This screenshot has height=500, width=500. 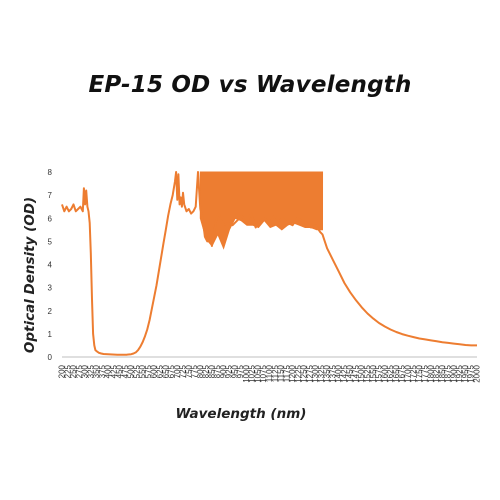 I want to click on x-tick-label: 200, so click(x=62, y=371).